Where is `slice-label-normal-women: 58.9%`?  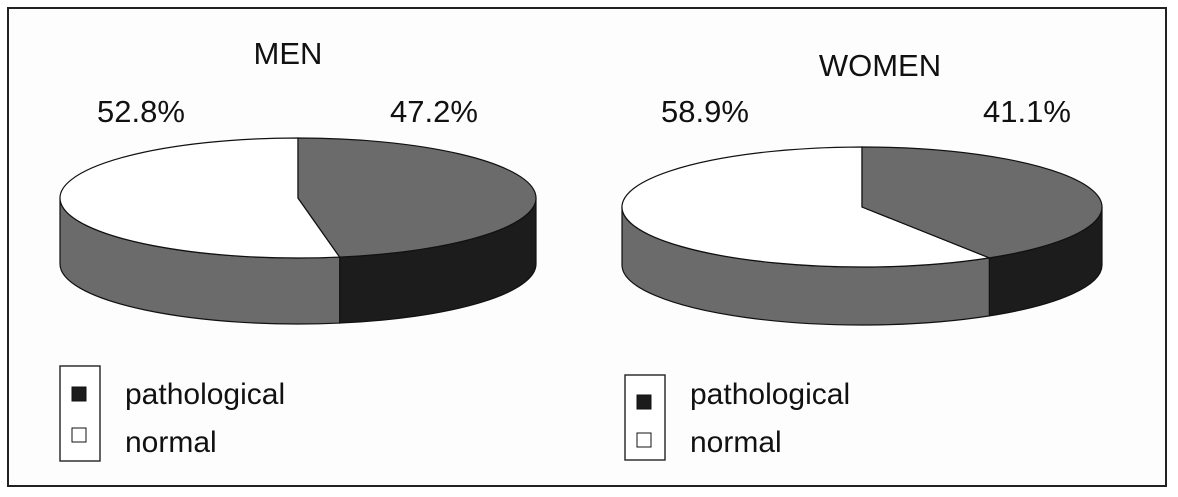 slice-label-normal-women: 58.9% is located at coordinates (705, 111).